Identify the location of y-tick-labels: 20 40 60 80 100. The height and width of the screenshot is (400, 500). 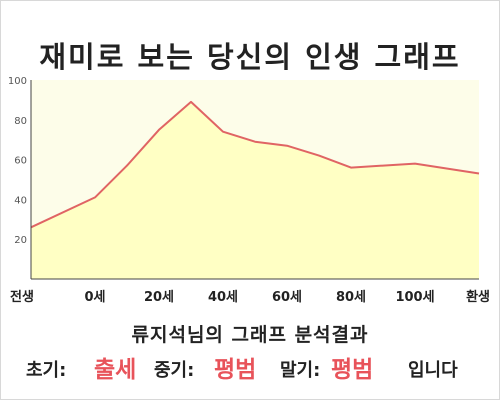
(17, 161).